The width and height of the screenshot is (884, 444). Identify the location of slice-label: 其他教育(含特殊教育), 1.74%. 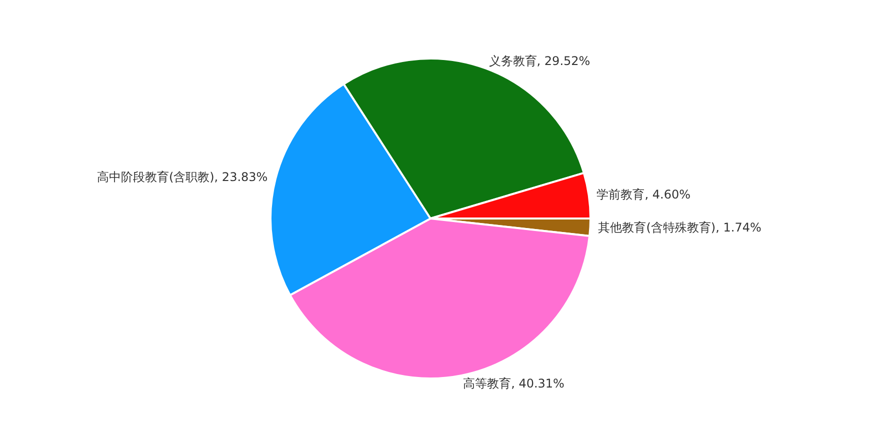
(680, 227).